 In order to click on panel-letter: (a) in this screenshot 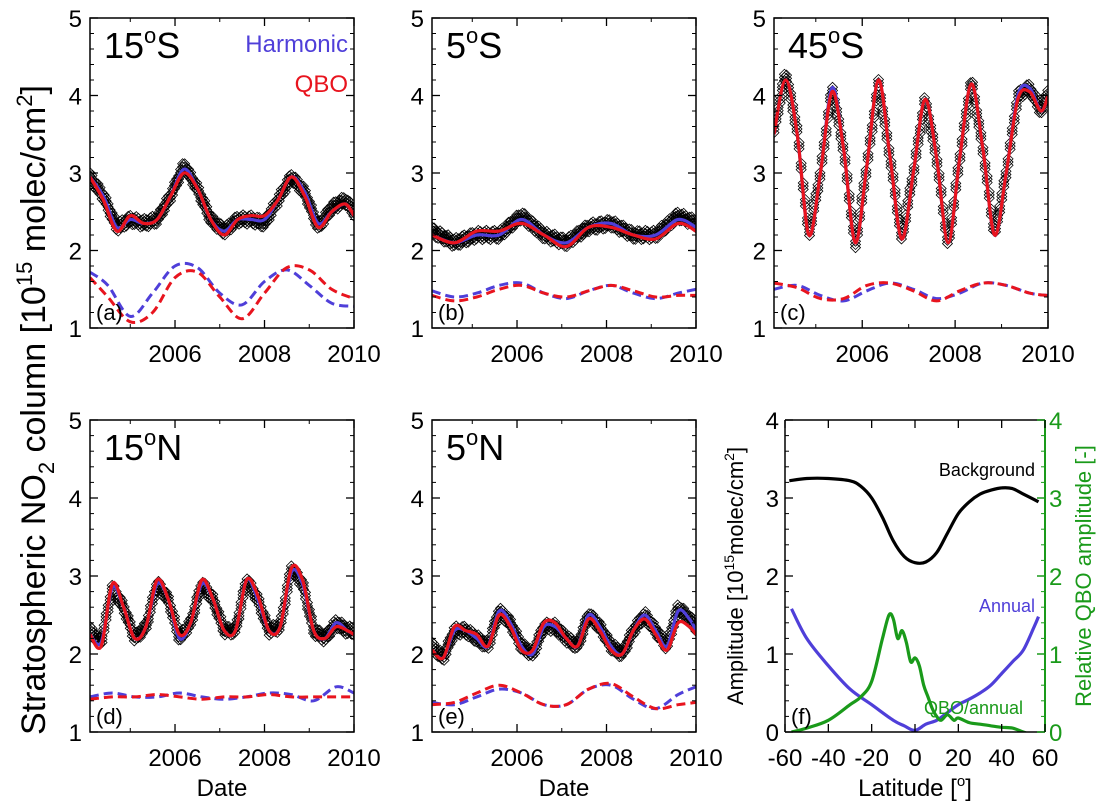, I will do `click(109, 312)`.